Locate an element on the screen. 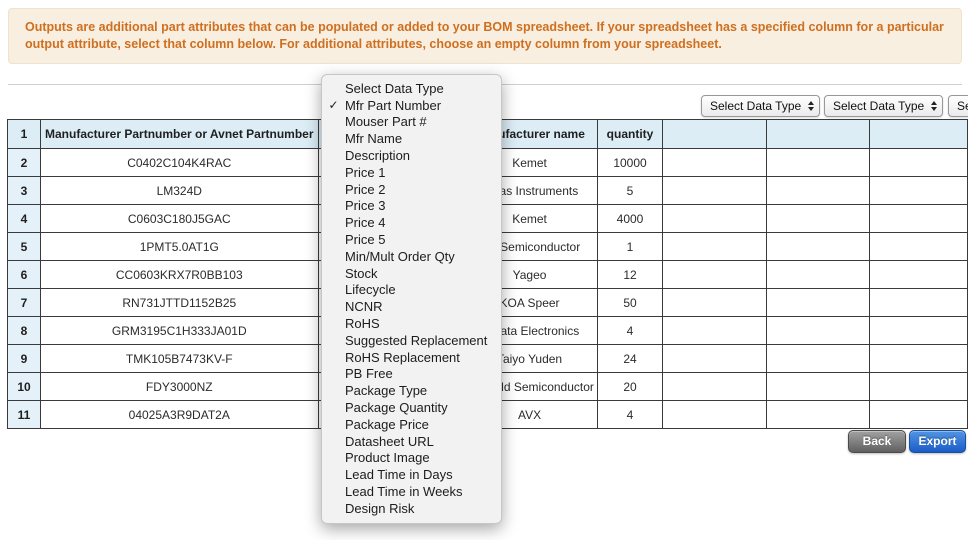 The width and height of the screenshot is (968, 540). part-number-cell: C0603C180J5GAC is located at coordinates (179, 218).